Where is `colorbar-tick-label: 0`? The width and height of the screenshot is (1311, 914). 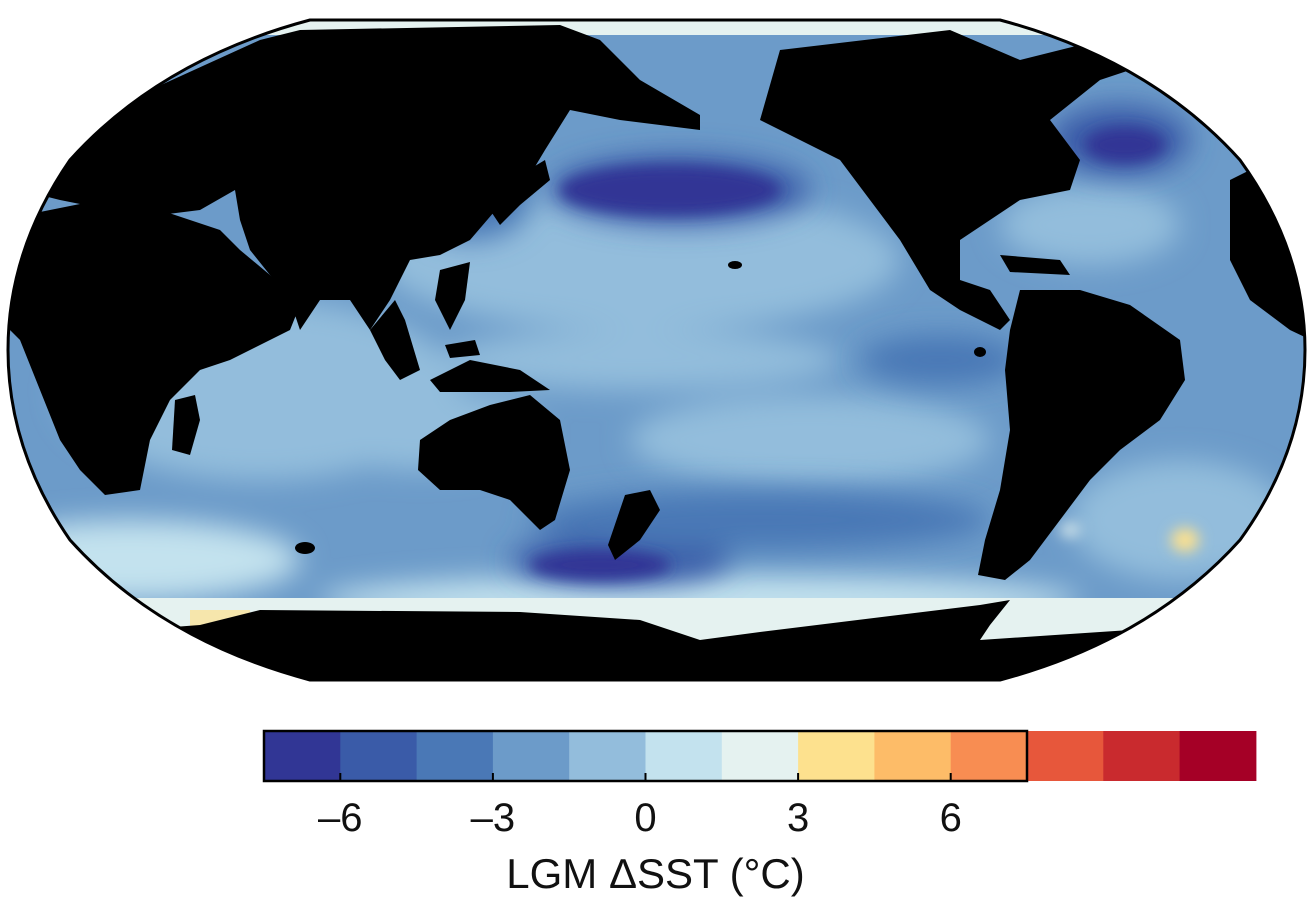
colorbar-tick-label: 0 is located at coordinates (645, 818).